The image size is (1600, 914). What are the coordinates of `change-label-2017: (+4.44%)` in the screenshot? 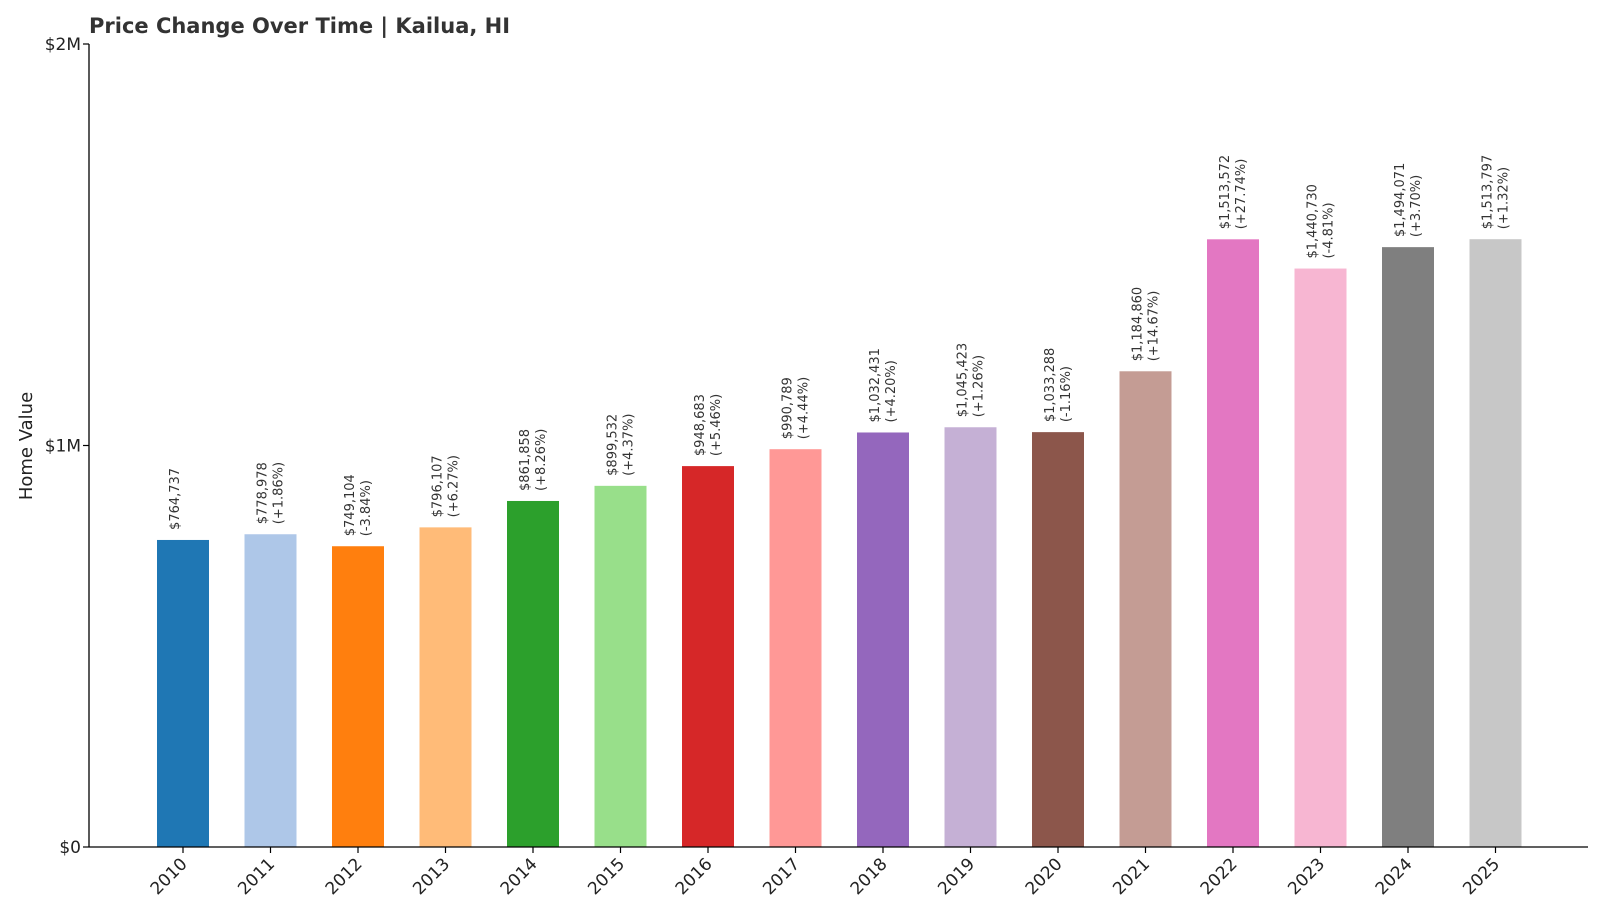 It's located at (804, 408).